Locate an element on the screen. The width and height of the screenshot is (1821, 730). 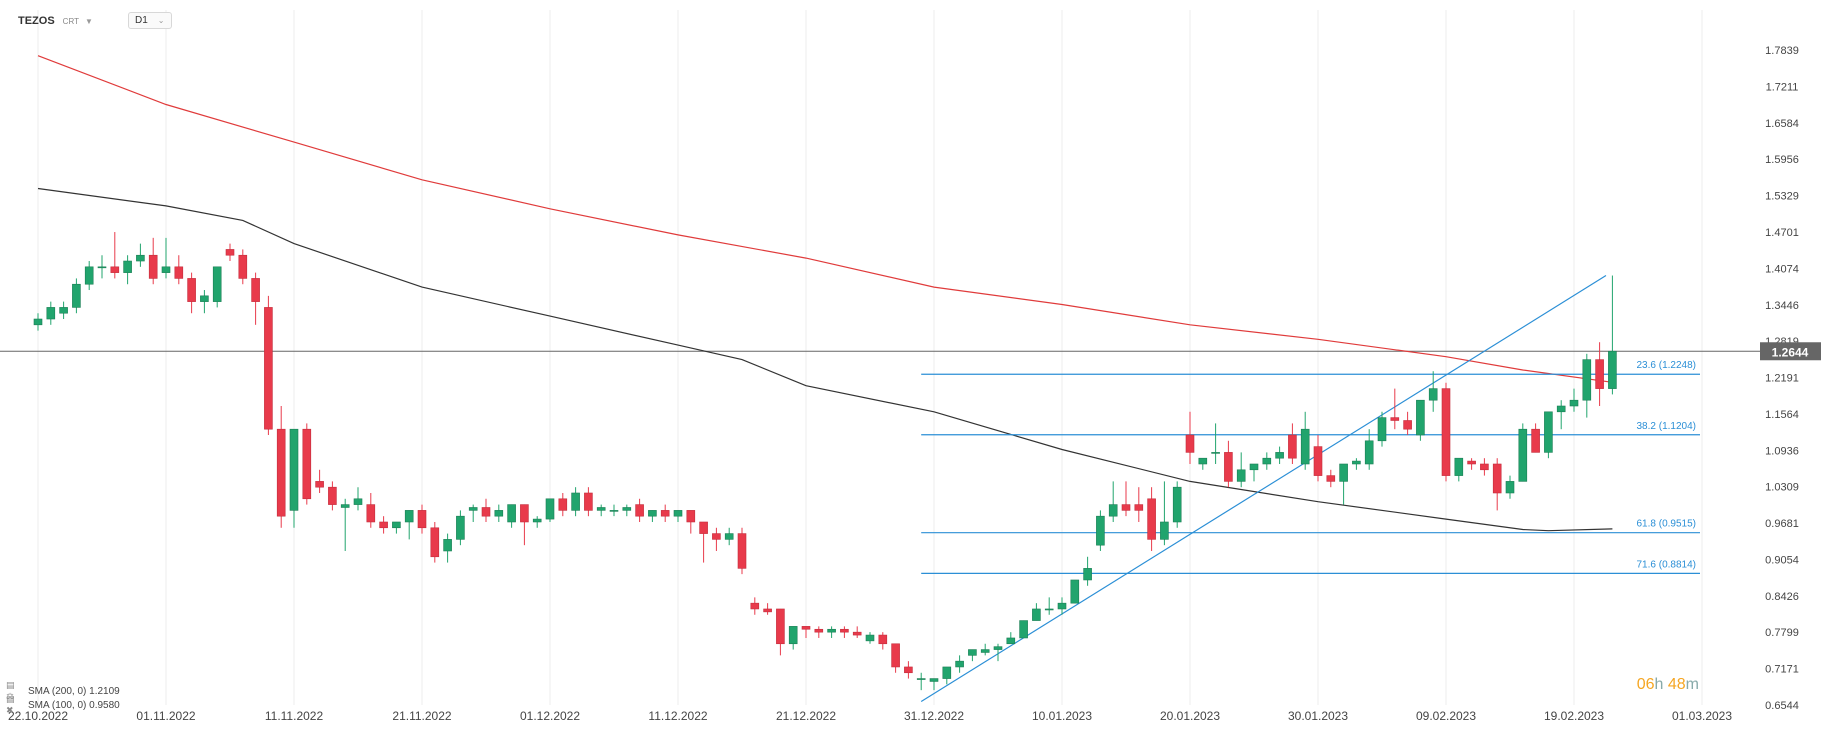
y-tick-label: 1.5956 is located at coordinates (1782, 160).